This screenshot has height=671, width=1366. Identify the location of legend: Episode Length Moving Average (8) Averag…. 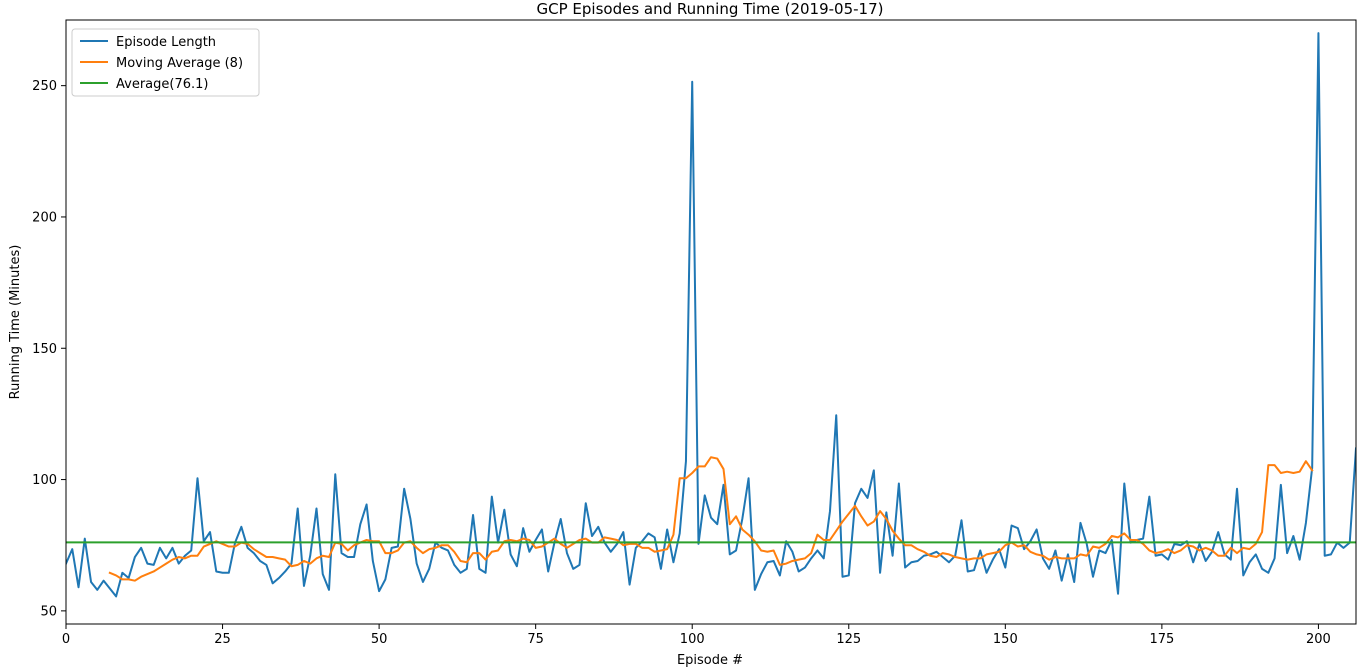
(165, 62).